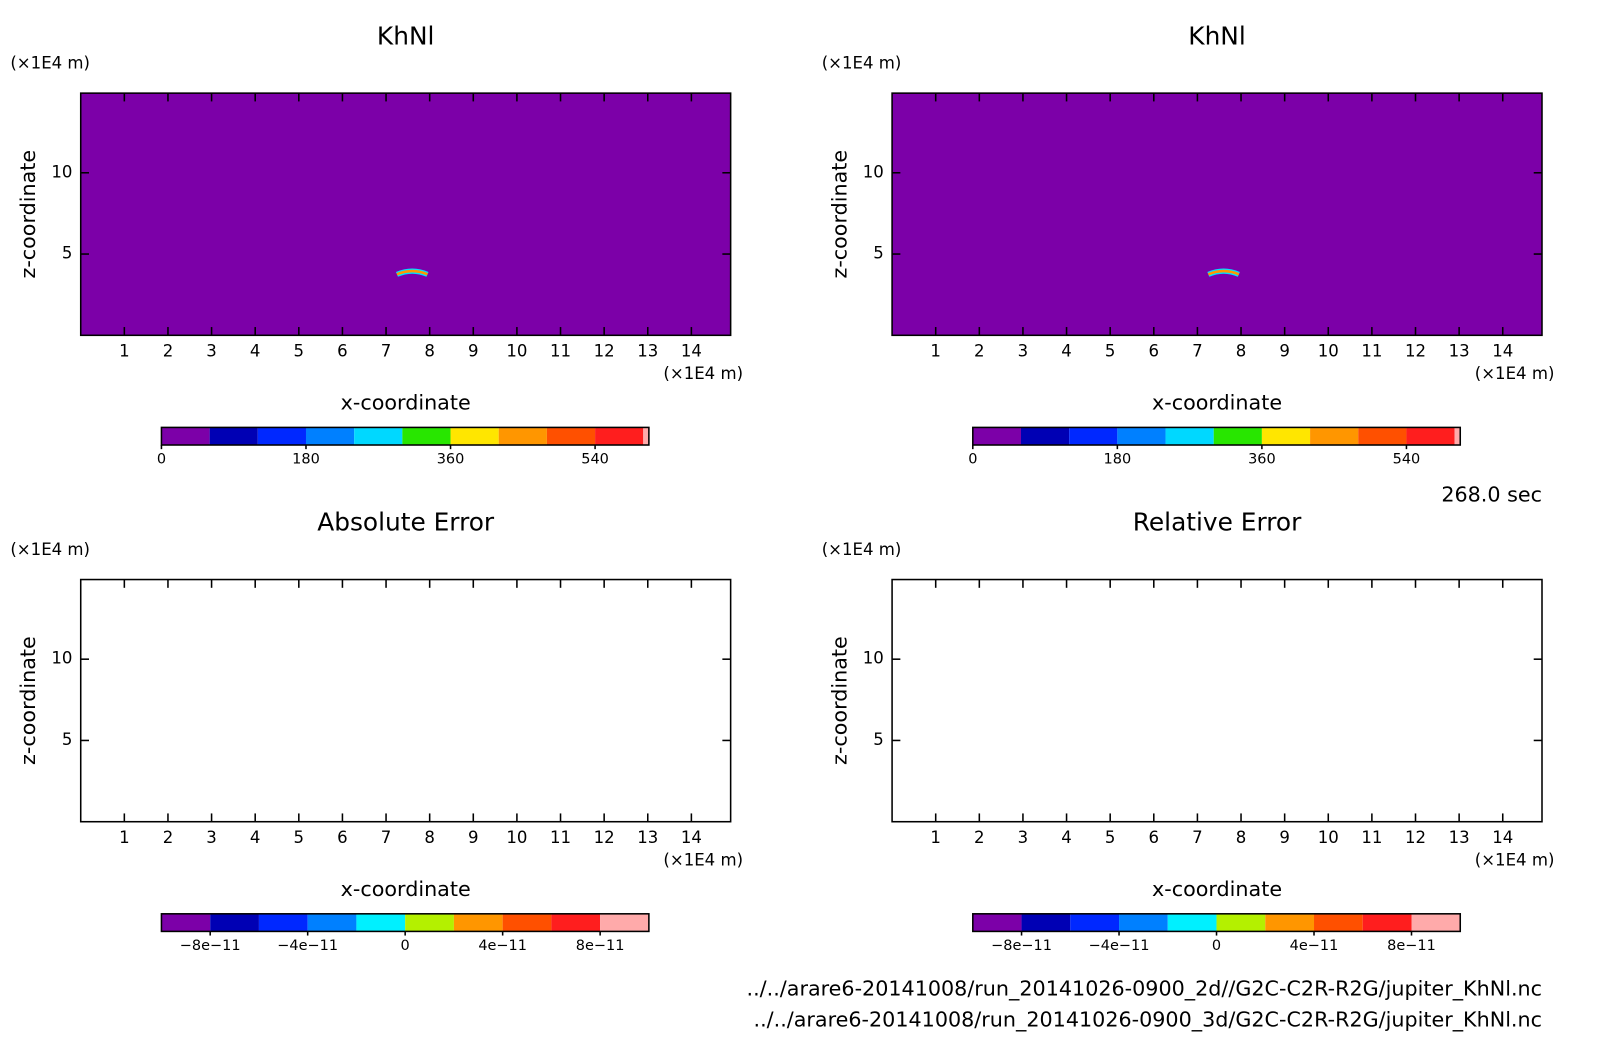 Image resolution: width=1604 pixels, height=1054 pixels. Describe the element at coordinates (1217, 214) in the screenshot. I see `field` at that location.